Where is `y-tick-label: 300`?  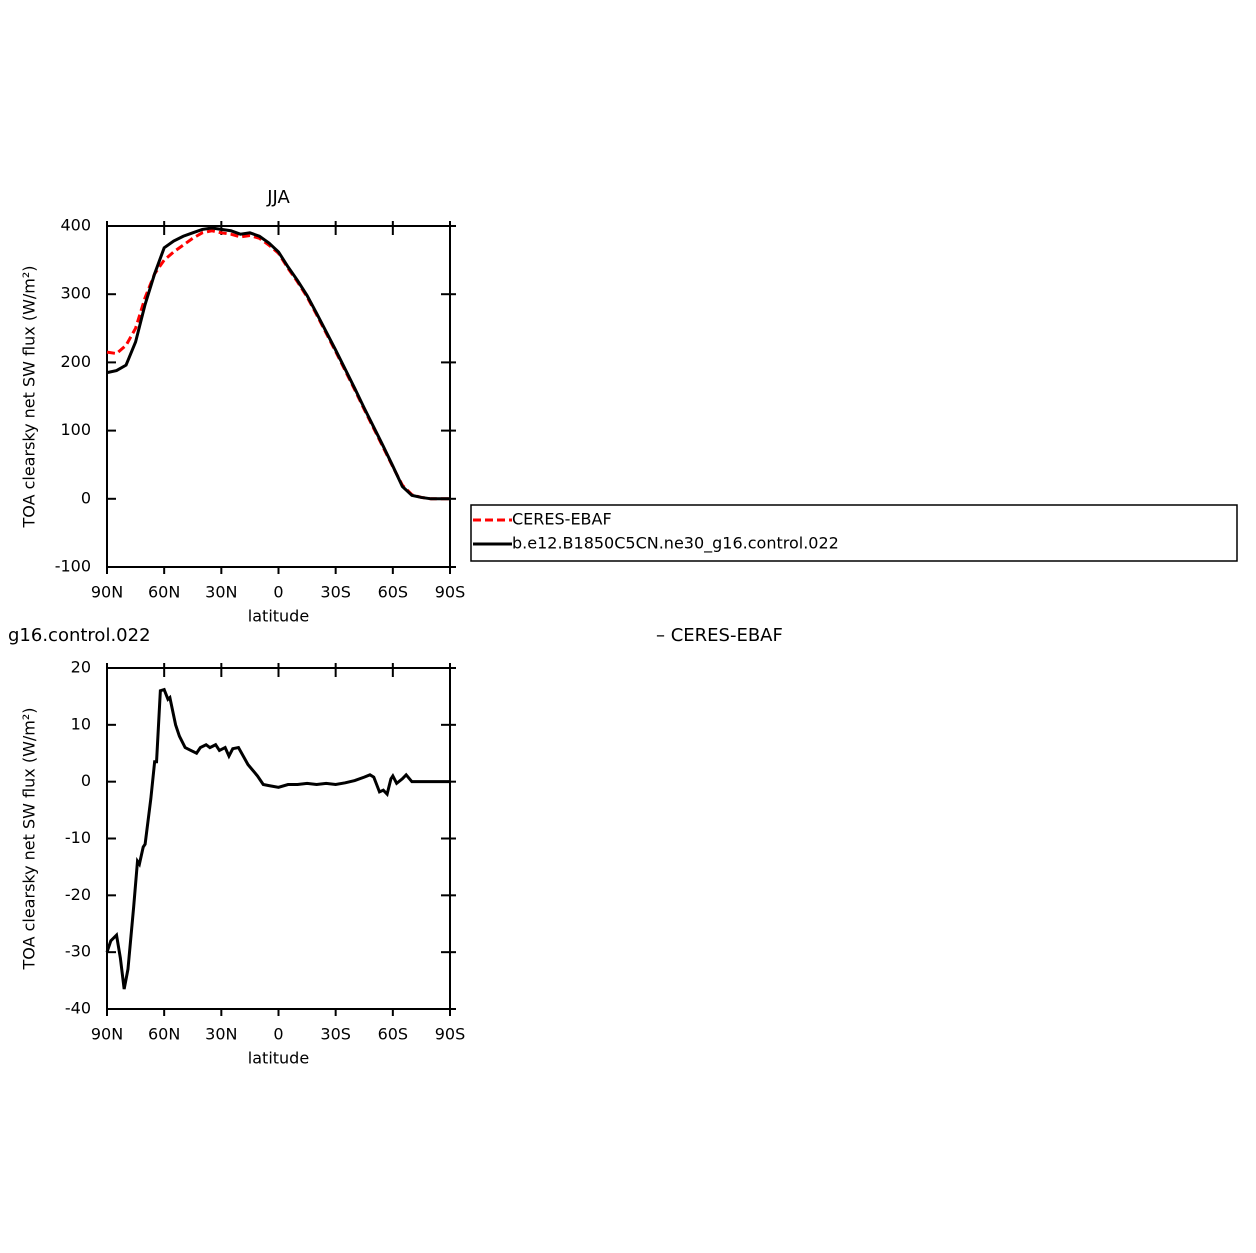 y-tick-label: 300 is located at coordinates (75, 293).